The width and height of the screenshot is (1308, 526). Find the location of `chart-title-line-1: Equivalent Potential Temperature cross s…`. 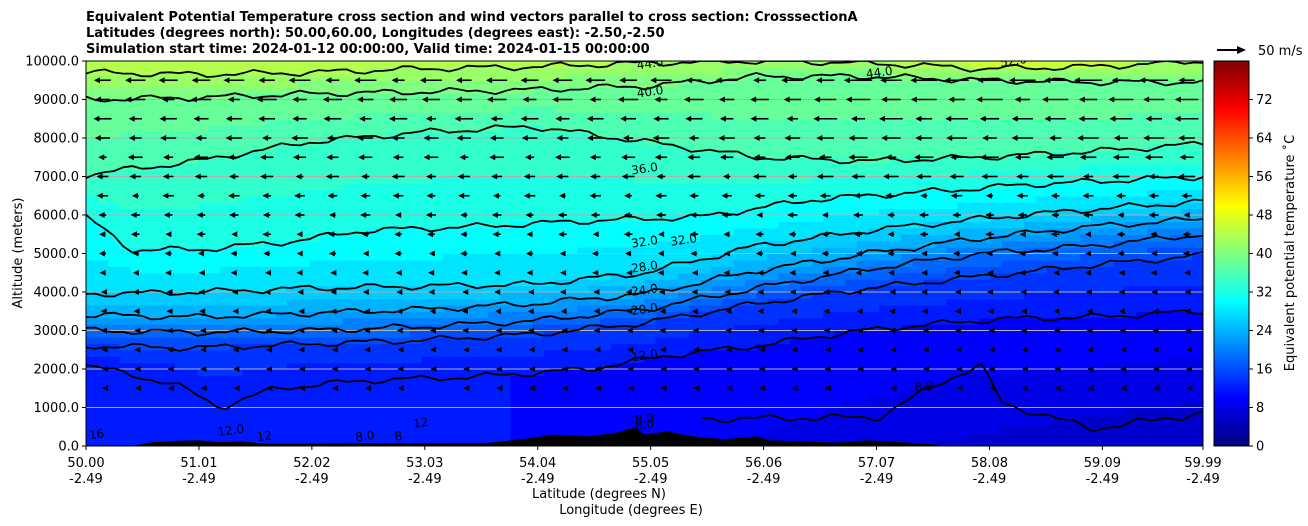

chart-title-line-1: Equivalent Potential Temperature cross s… is located at coordinates (472, 17).